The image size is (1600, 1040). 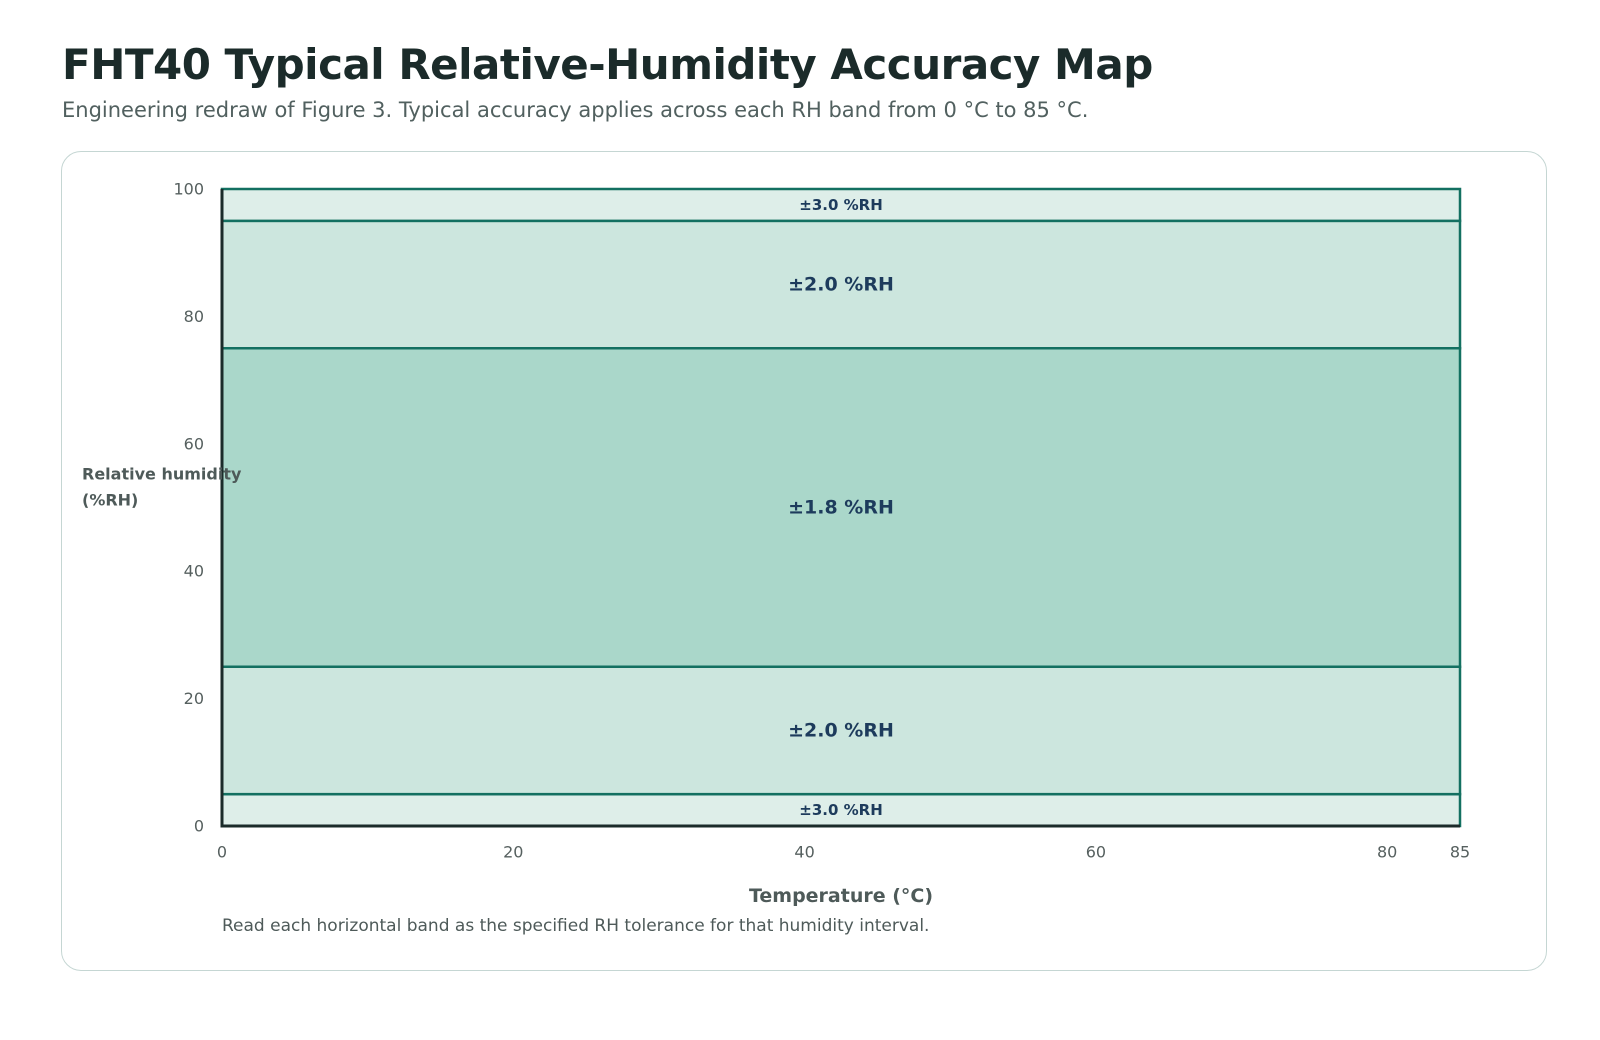 I want to click on band-label-2: ±1.8 %RH, so click(x=841, y=508).